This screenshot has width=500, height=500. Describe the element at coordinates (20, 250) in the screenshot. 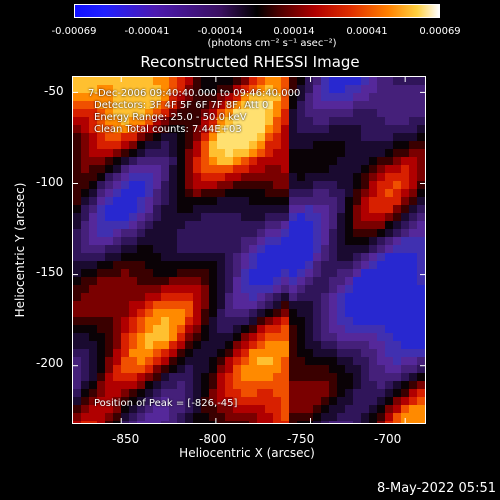

I see `y-axis-label: Heliocentric Y (arcsec)` at that location.